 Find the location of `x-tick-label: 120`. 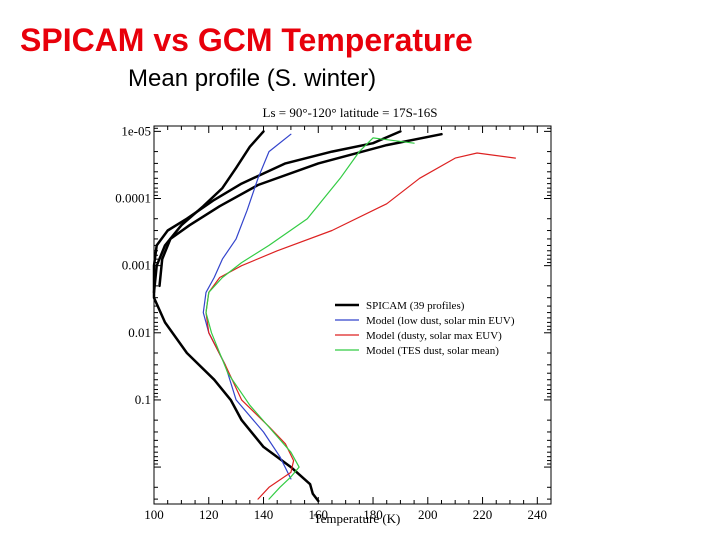

x-tick-label: 120 is located at coordinates (209, 514).